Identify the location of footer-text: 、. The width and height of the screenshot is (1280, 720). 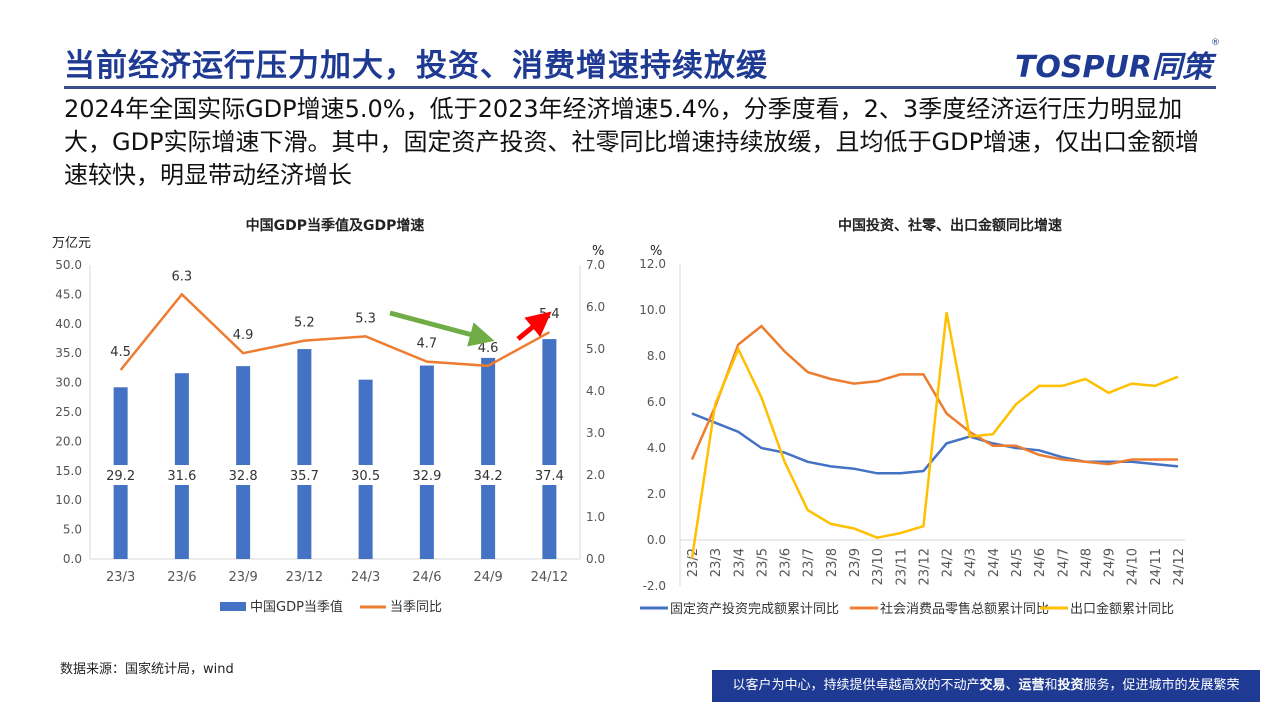
(1012, 685).